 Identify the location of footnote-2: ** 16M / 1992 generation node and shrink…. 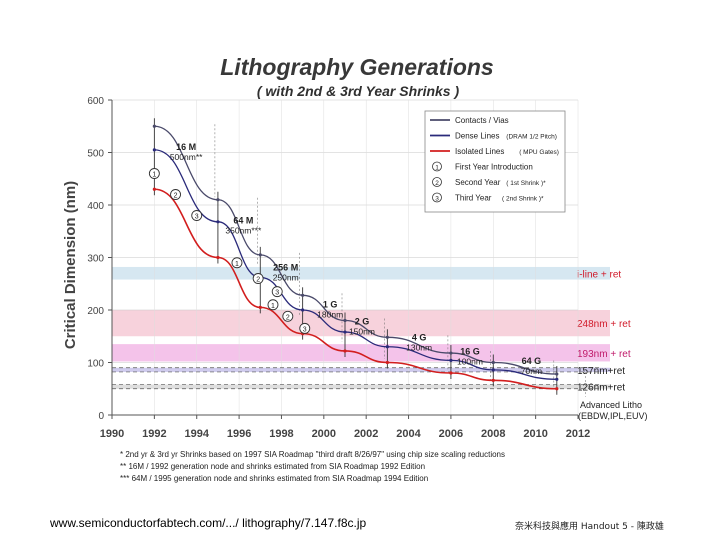
(272, 466).